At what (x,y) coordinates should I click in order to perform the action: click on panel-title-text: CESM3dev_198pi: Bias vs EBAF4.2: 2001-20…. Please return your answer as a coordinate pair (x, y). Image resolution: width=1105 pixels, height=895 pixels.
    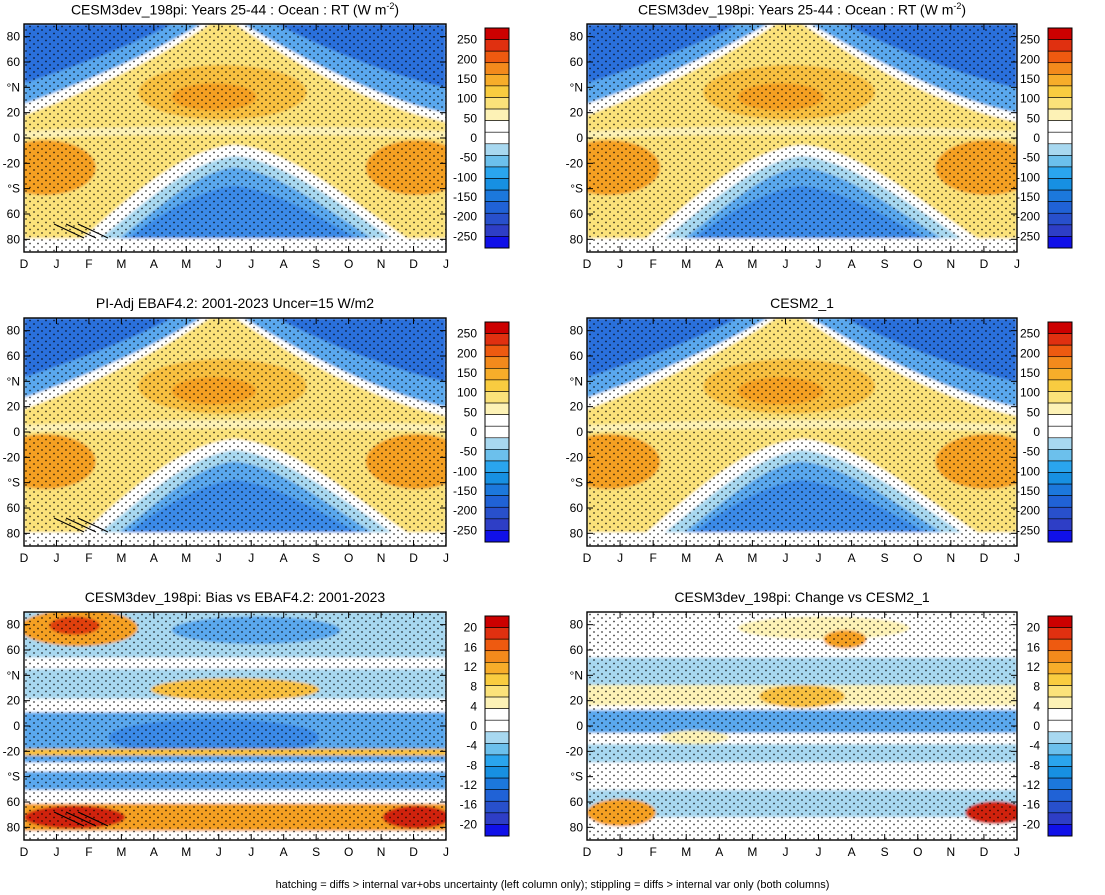
    Looking at the image, I should click on (235, 597).